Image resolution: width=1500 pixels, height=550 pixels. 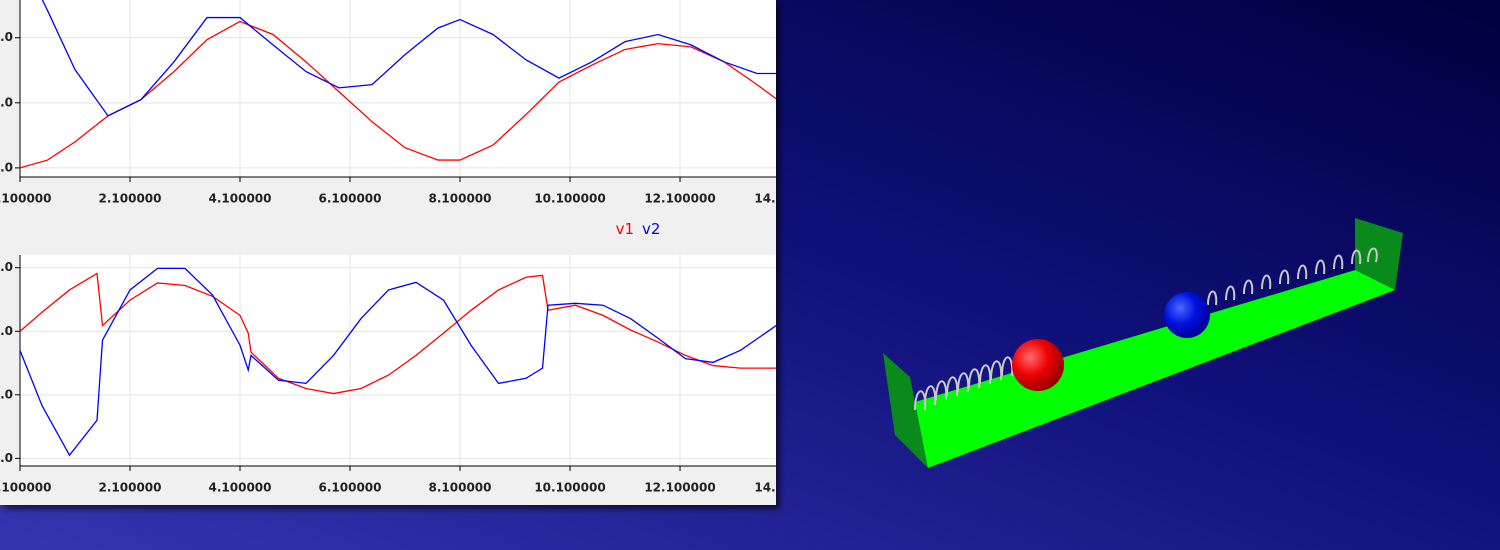 I want to click on legend-entry: v1, so click(x=625, y=229).